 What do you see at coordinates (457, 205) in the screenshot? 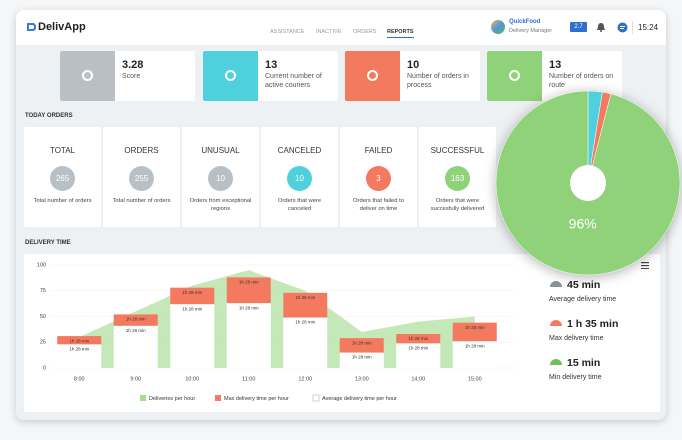
I see `order-description: Orders that were succesfully delivered` at bounding box center [457, 205].